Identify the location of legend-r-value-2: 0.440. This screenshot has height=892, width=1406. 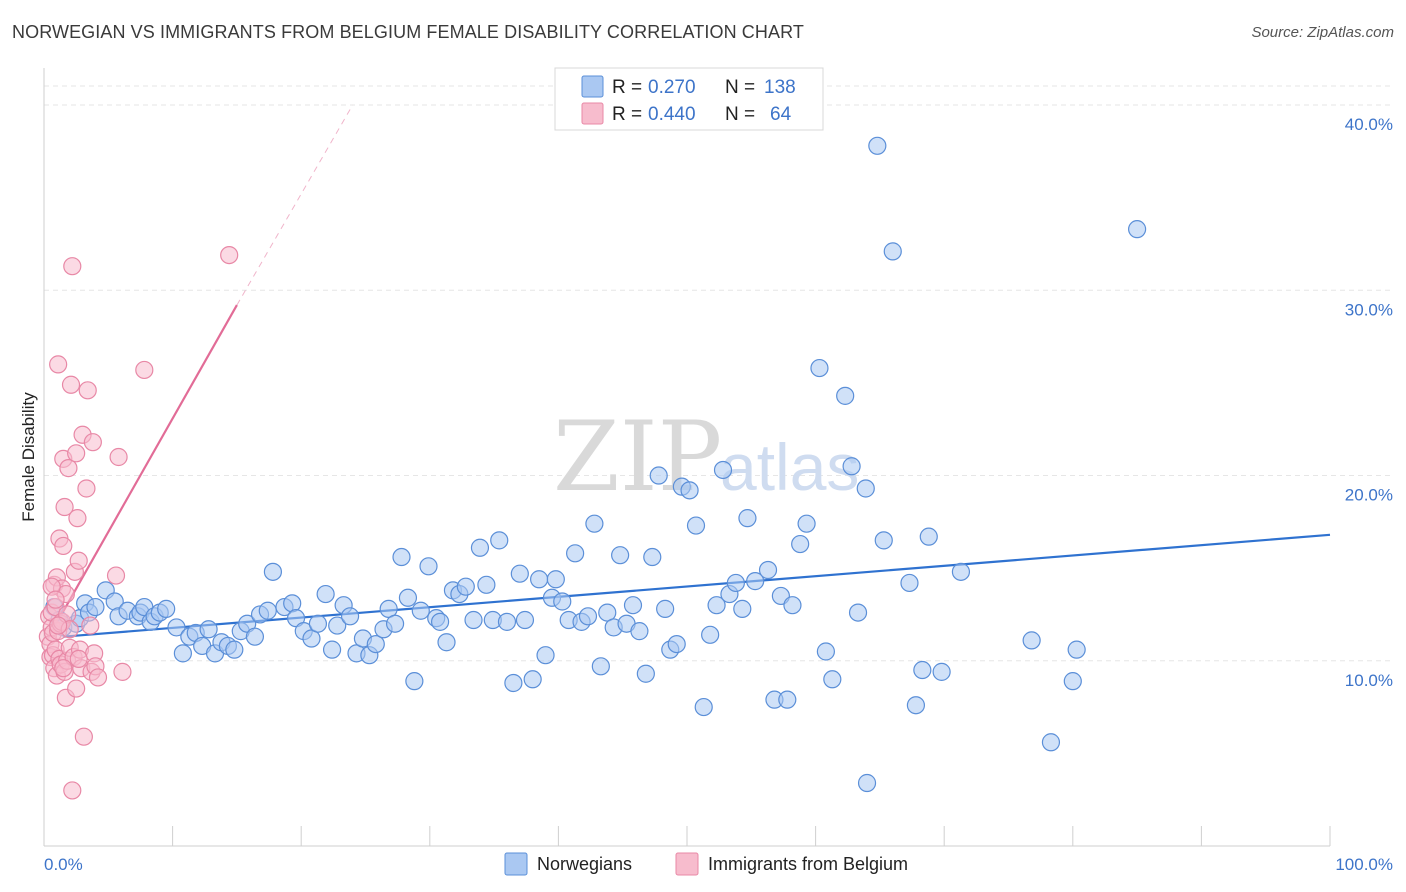
(672, 114).